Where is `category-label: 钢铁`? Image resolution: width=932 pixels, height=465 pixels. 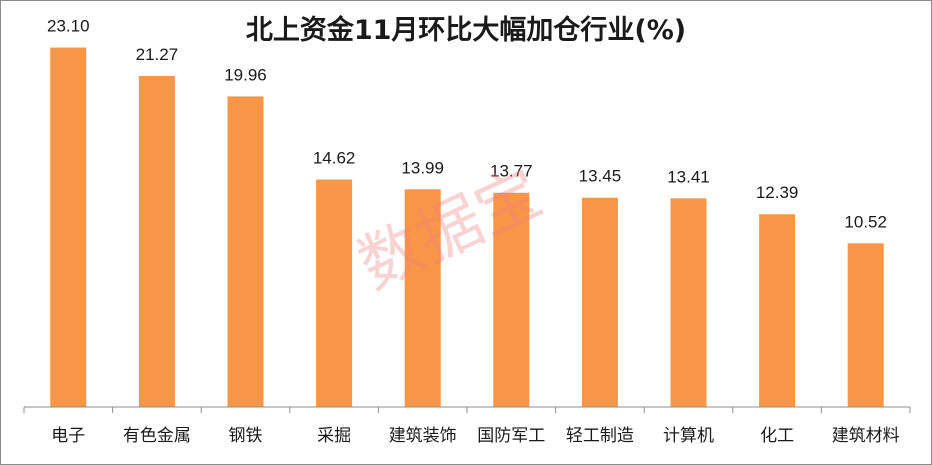
category-label: 钢铁 is located at coordinates (246, 436).